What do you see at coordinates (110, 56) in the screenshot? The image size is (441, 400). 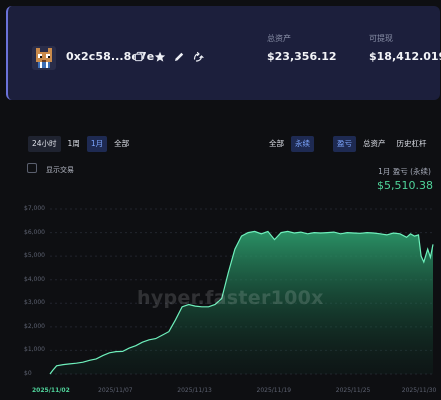 I see `wallet-address: 0x2c58...8e7e` at bounding box center [110, 56].